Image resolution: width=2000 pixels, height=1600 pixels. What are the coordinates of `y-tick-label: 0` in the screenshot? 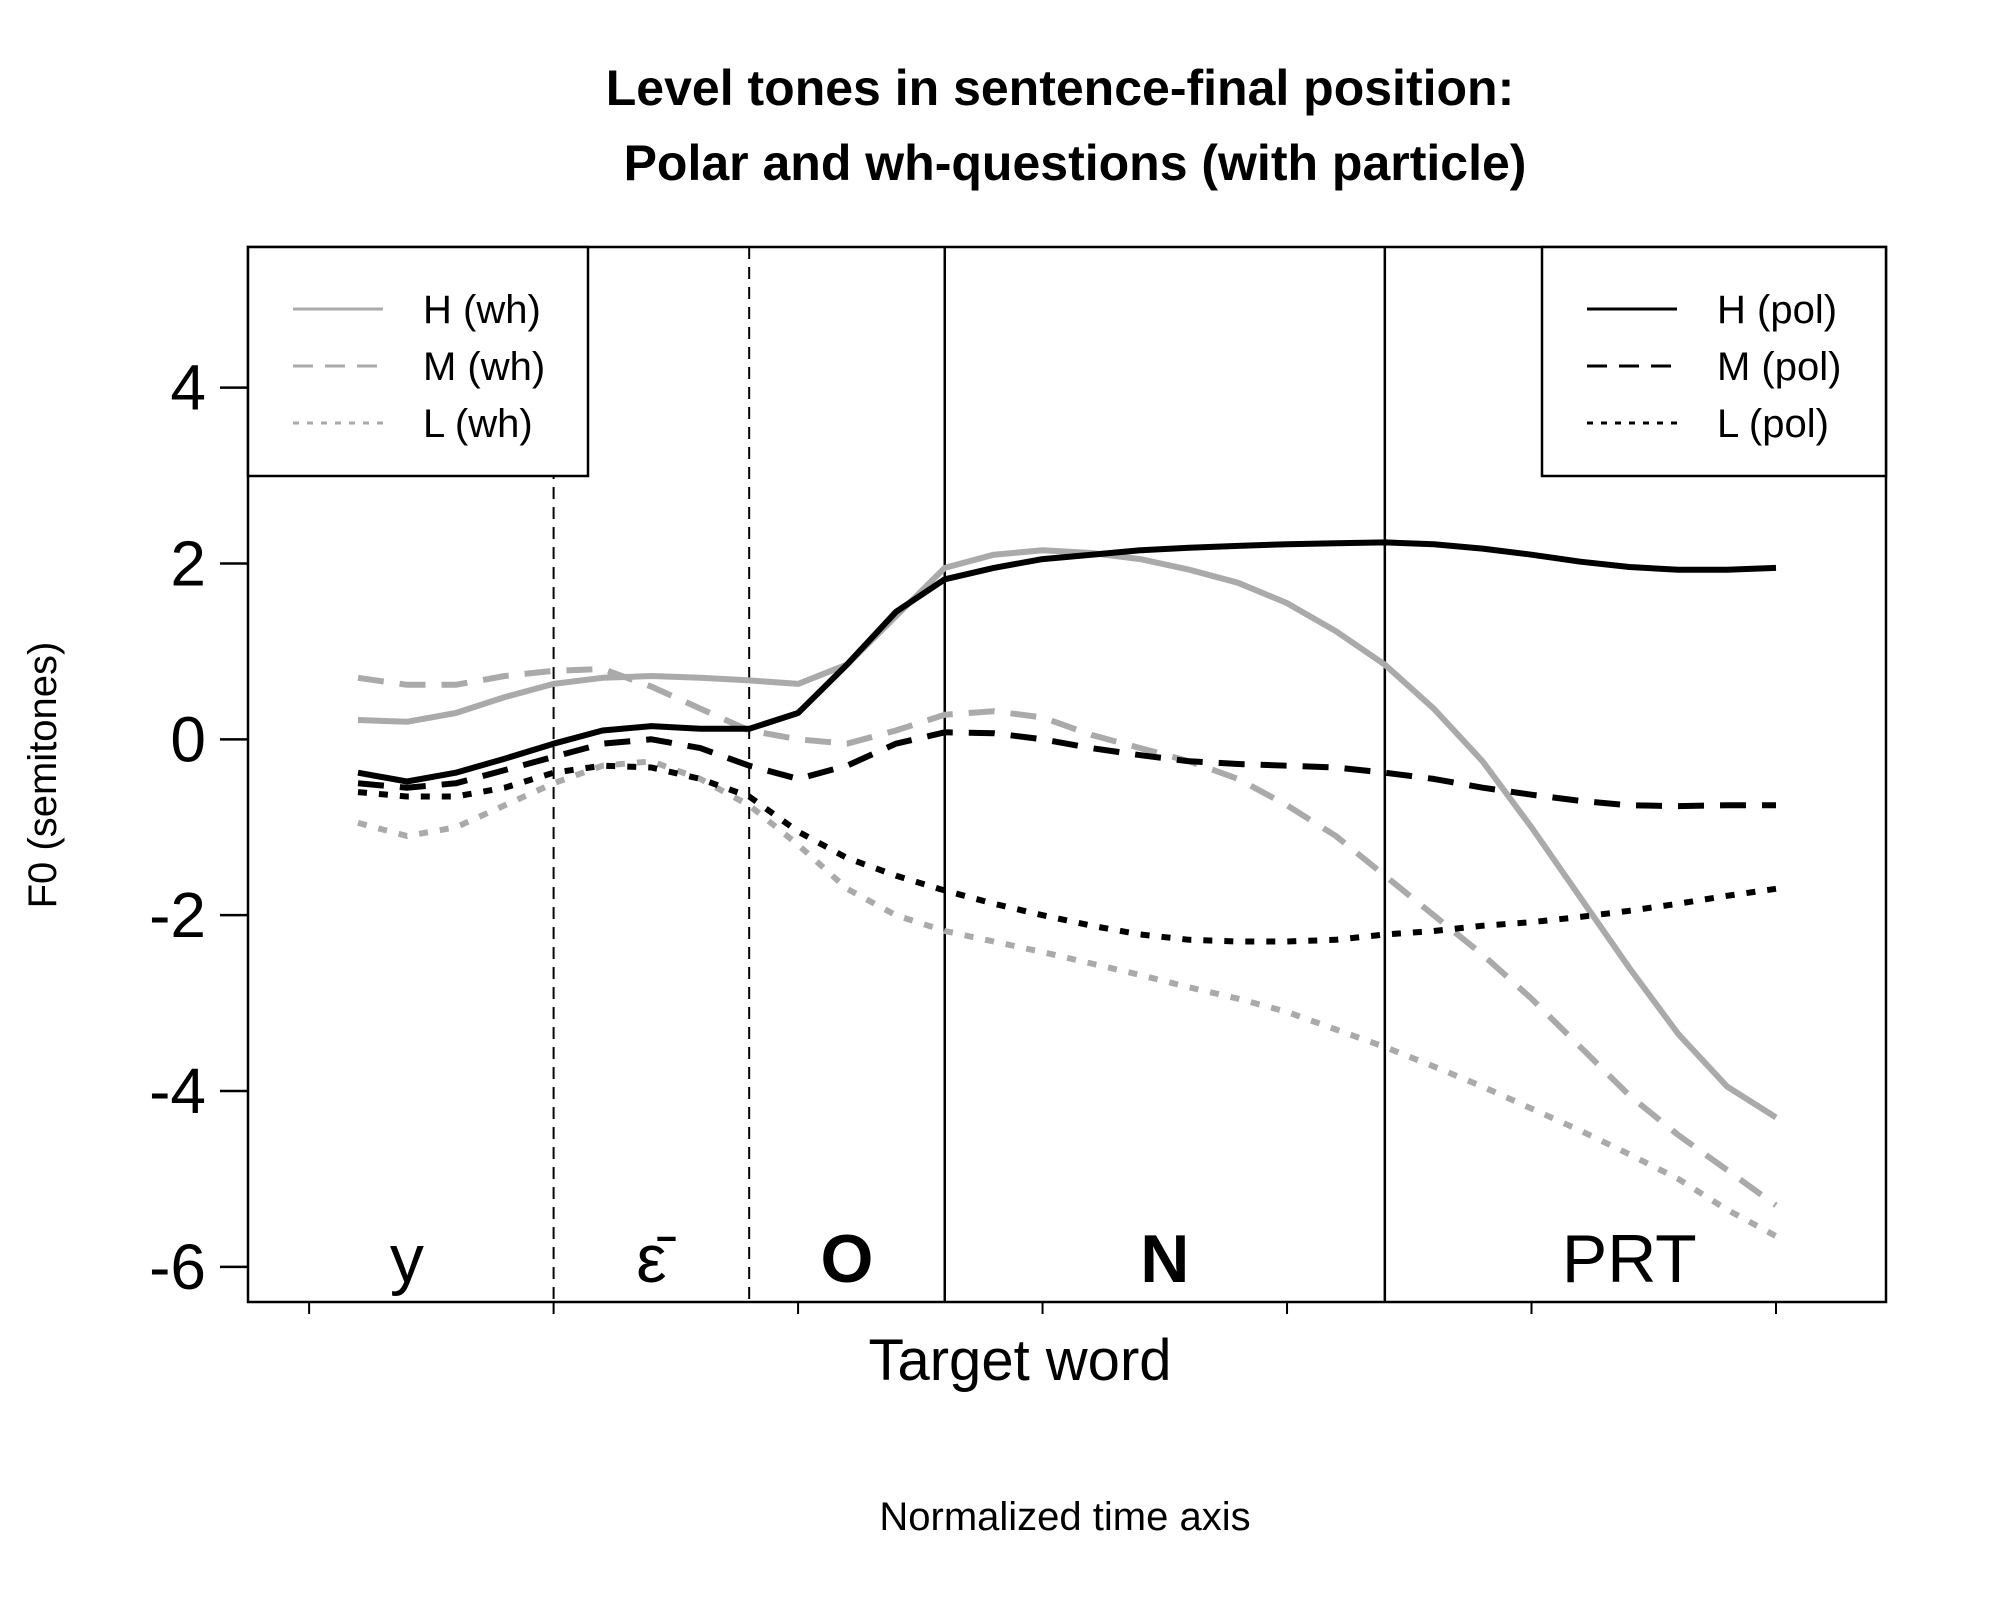 It's located at (188, 739).